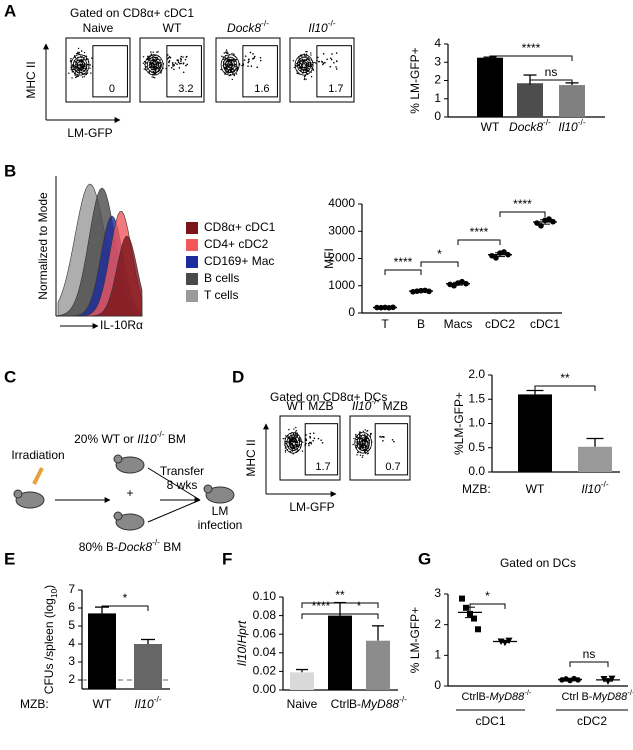 This screenshot has height=750, width=633. What do you see at coordinates (359, 606) in the screenshot?
I see `significance-label: *` at bounding box center [359, 606].